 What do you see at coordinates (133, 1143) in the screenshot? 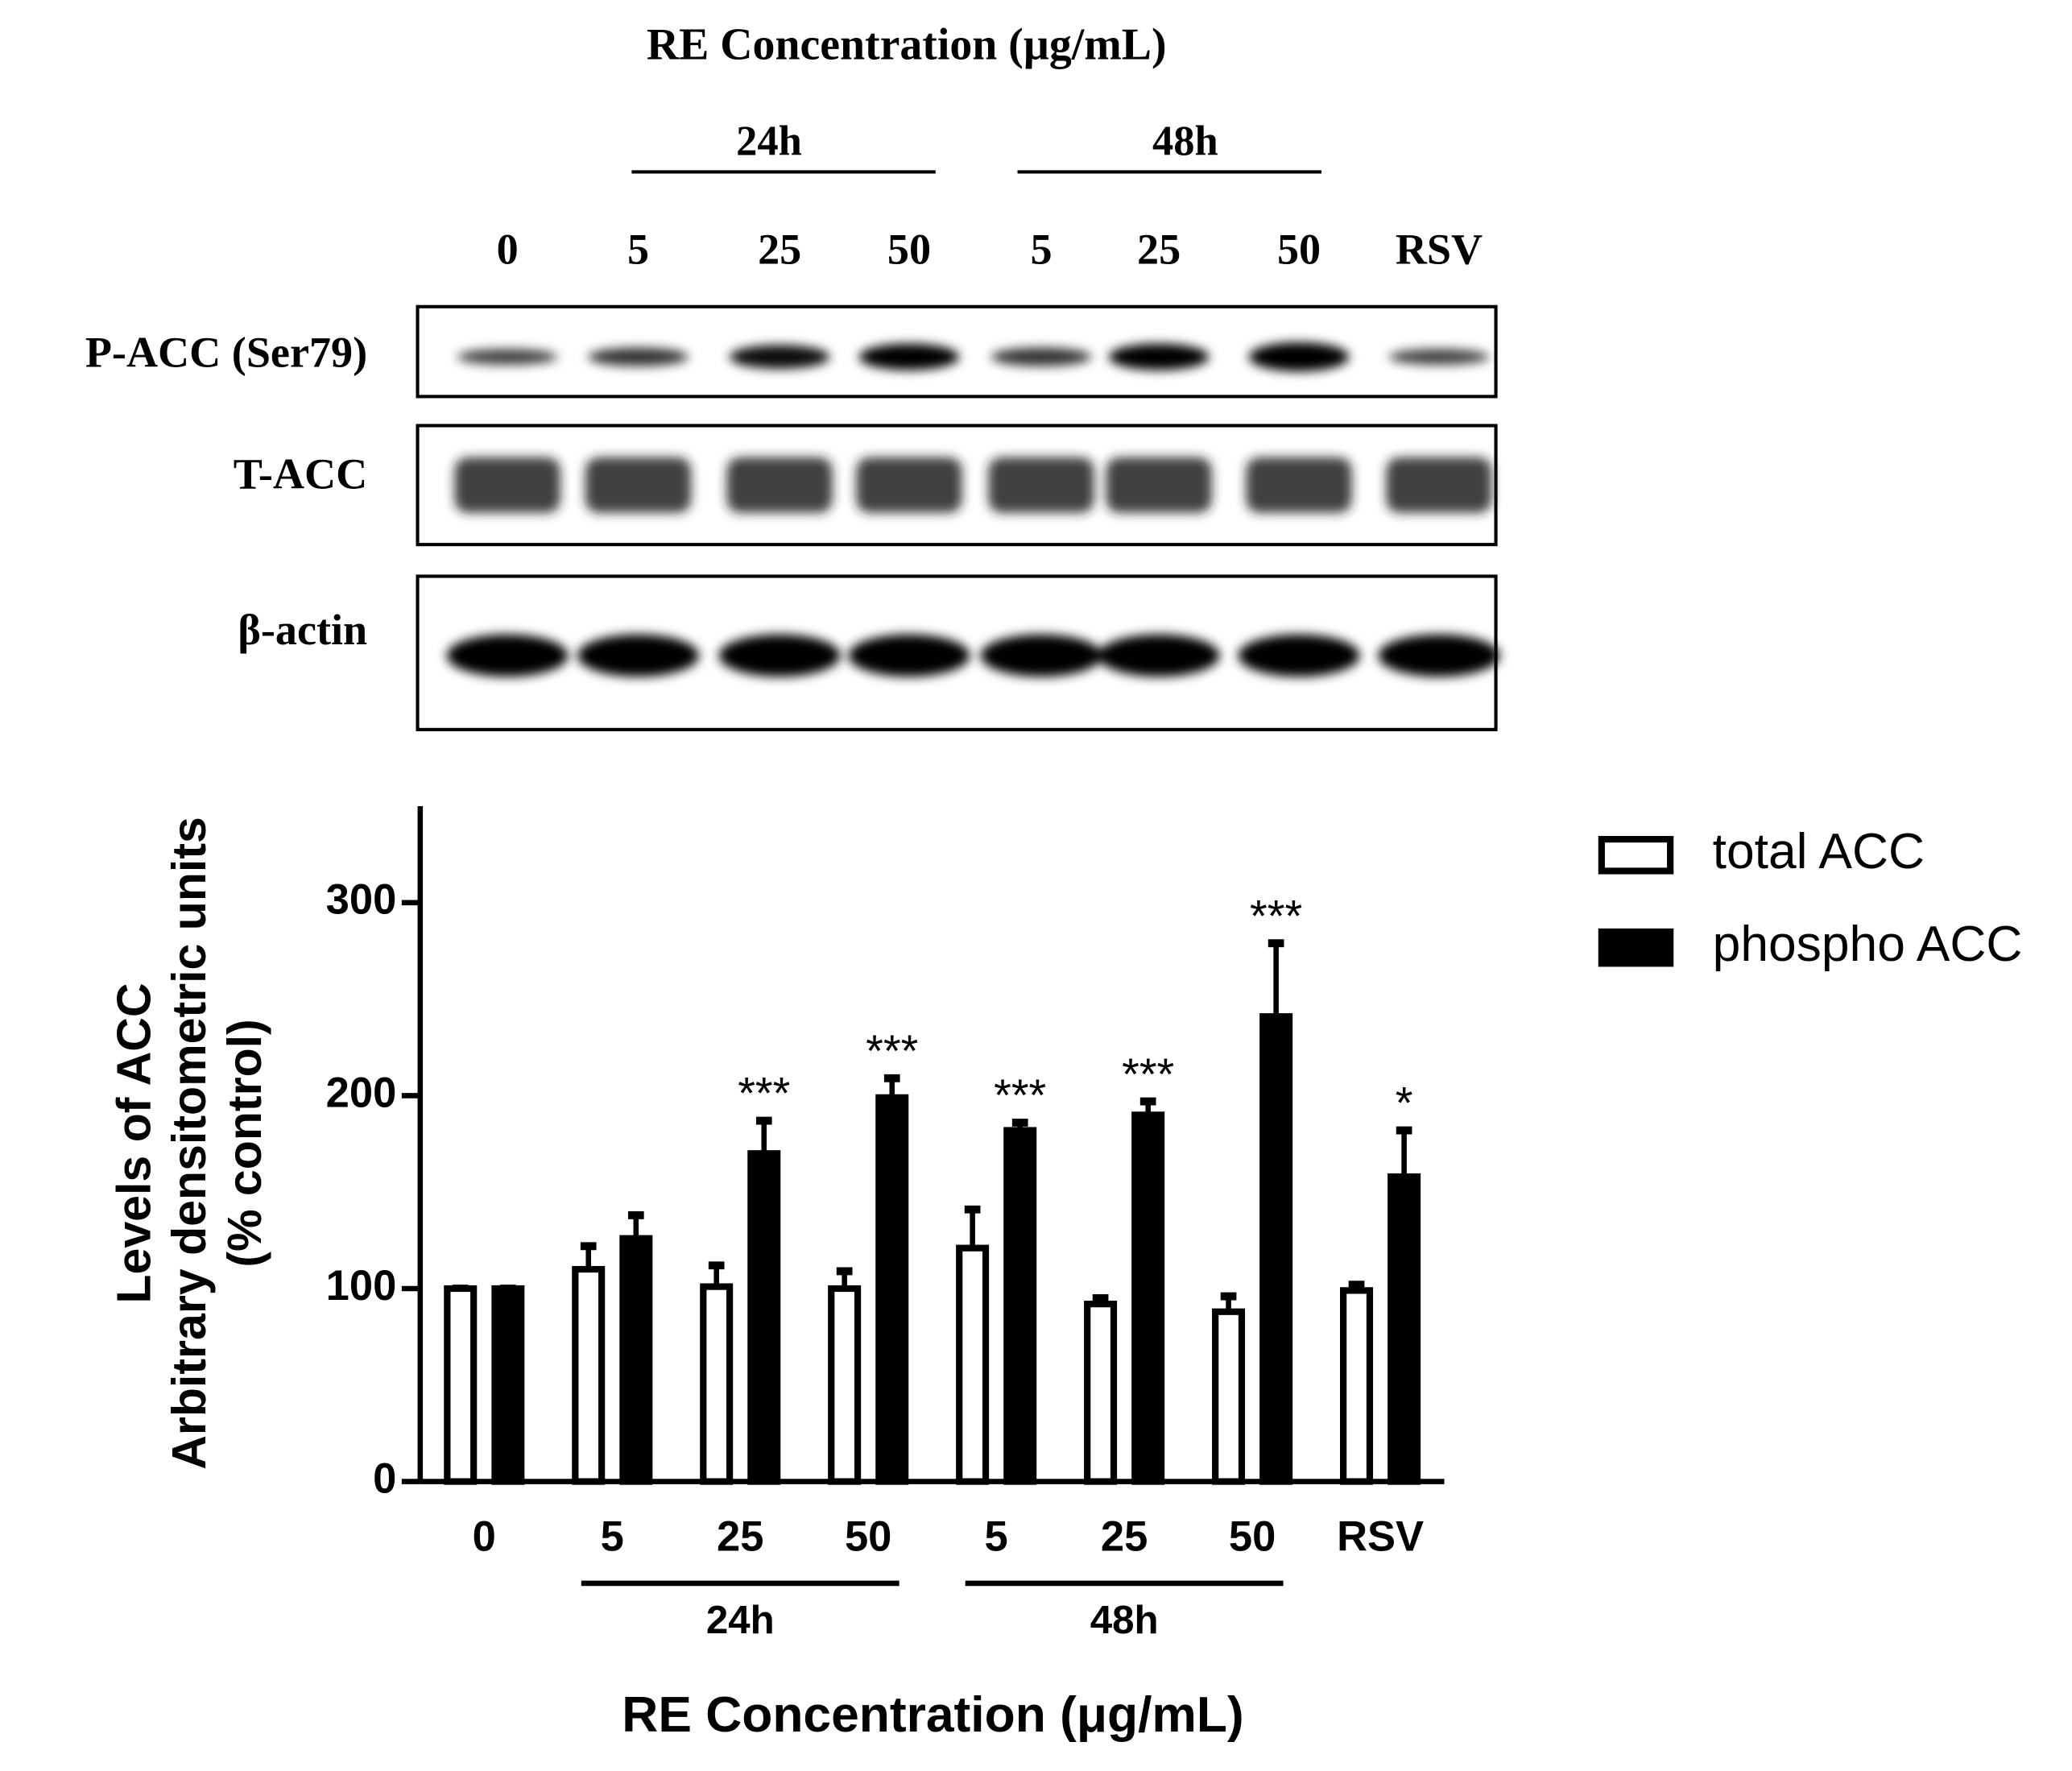
I see `y-title-line: Levels of ACC` at bounding box center [133, 1143].